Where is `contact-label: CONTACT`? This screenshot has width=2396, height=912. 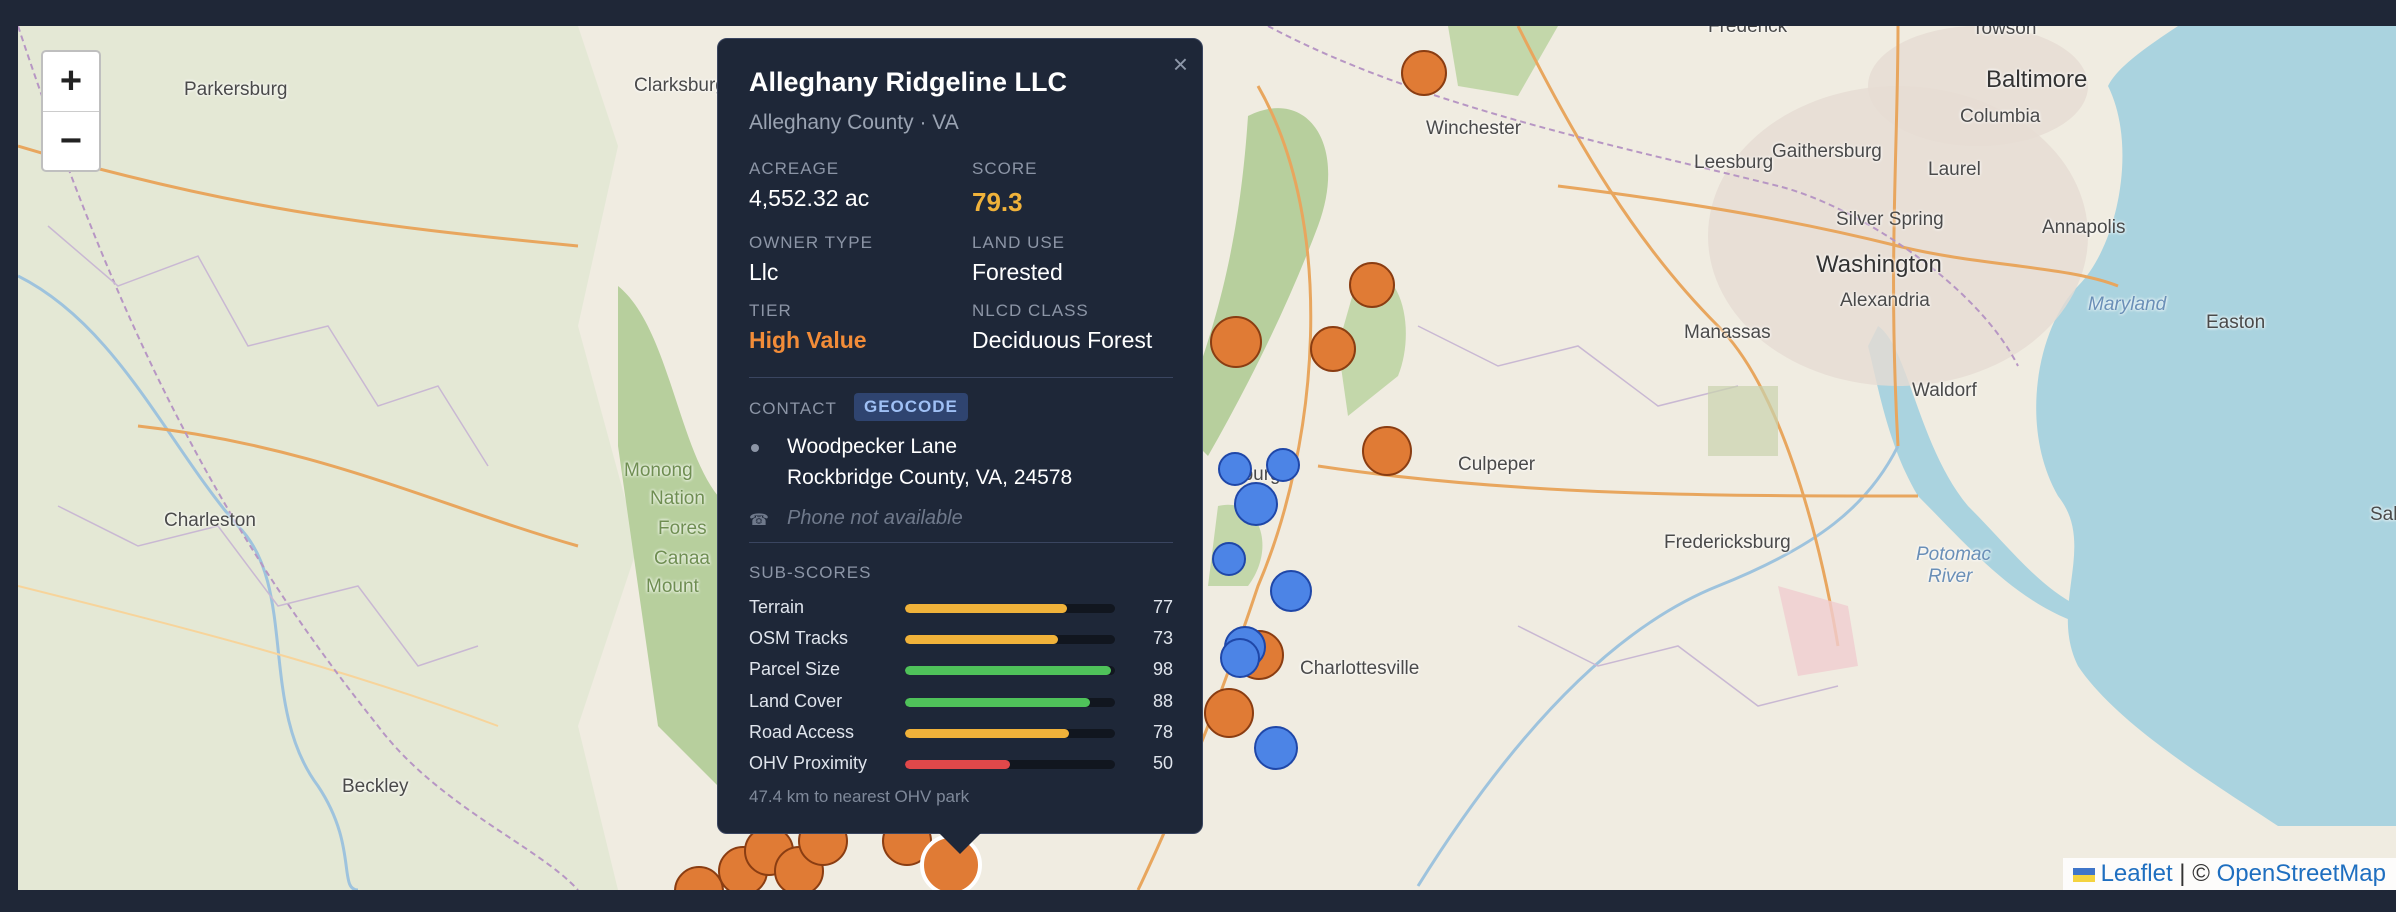 contact-label: CONTACT is located at coordinates (793, 408).